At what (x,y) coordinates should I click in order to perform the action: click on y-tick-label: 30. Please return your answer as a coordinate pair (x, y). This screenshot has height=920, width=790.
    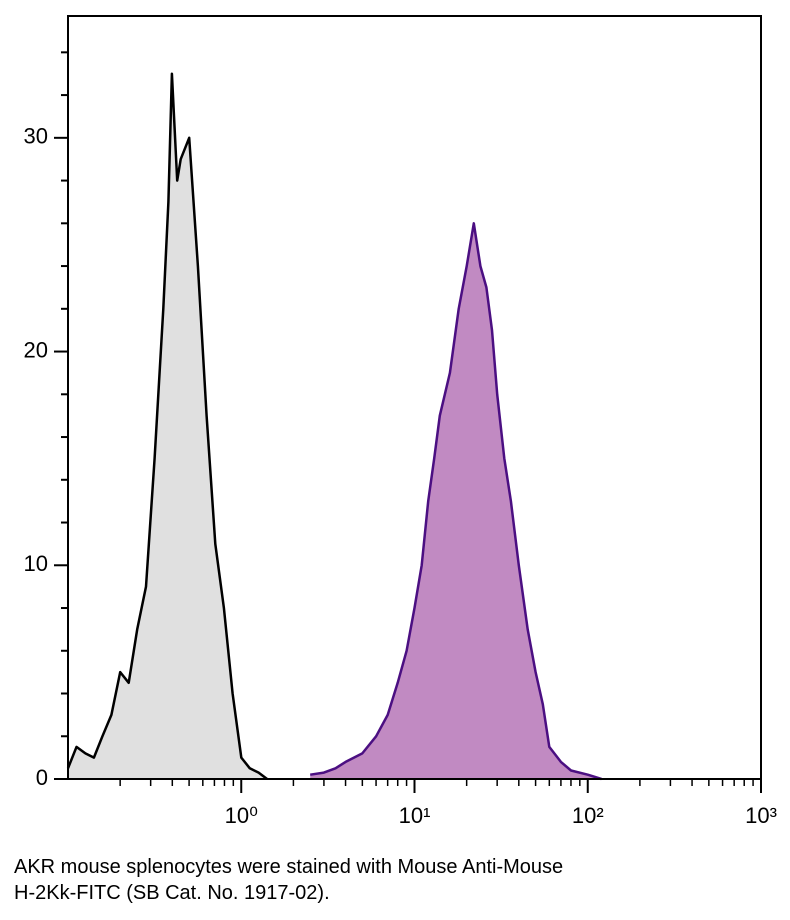
    Looking at the image, I should click on (36, 136).